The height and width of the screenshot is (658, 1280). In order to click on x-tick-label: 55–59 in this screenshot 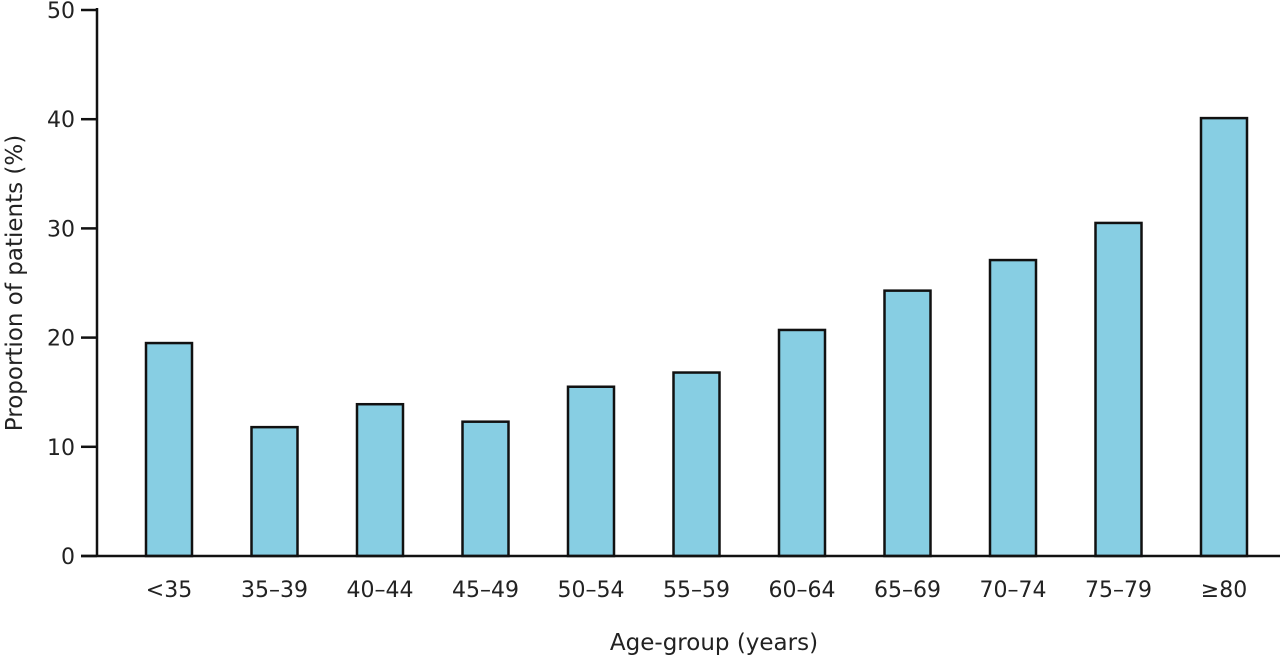, I will do `click(696, 590)`.